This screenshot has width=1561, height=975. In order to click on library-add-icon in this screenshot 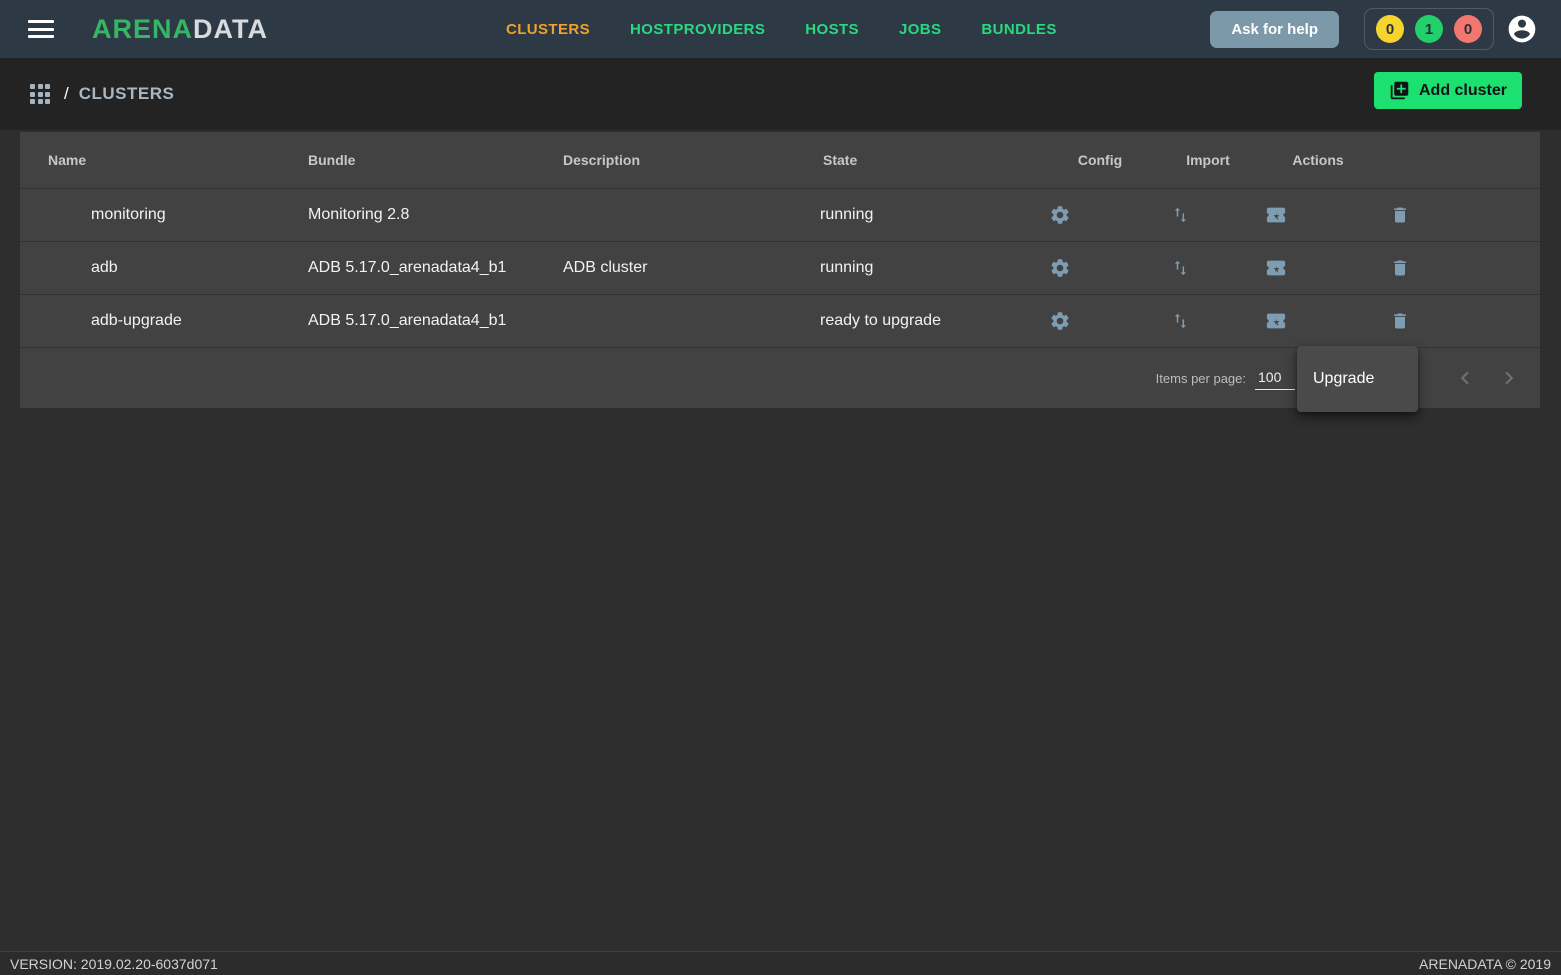, I will do `click(1399, 90)`.